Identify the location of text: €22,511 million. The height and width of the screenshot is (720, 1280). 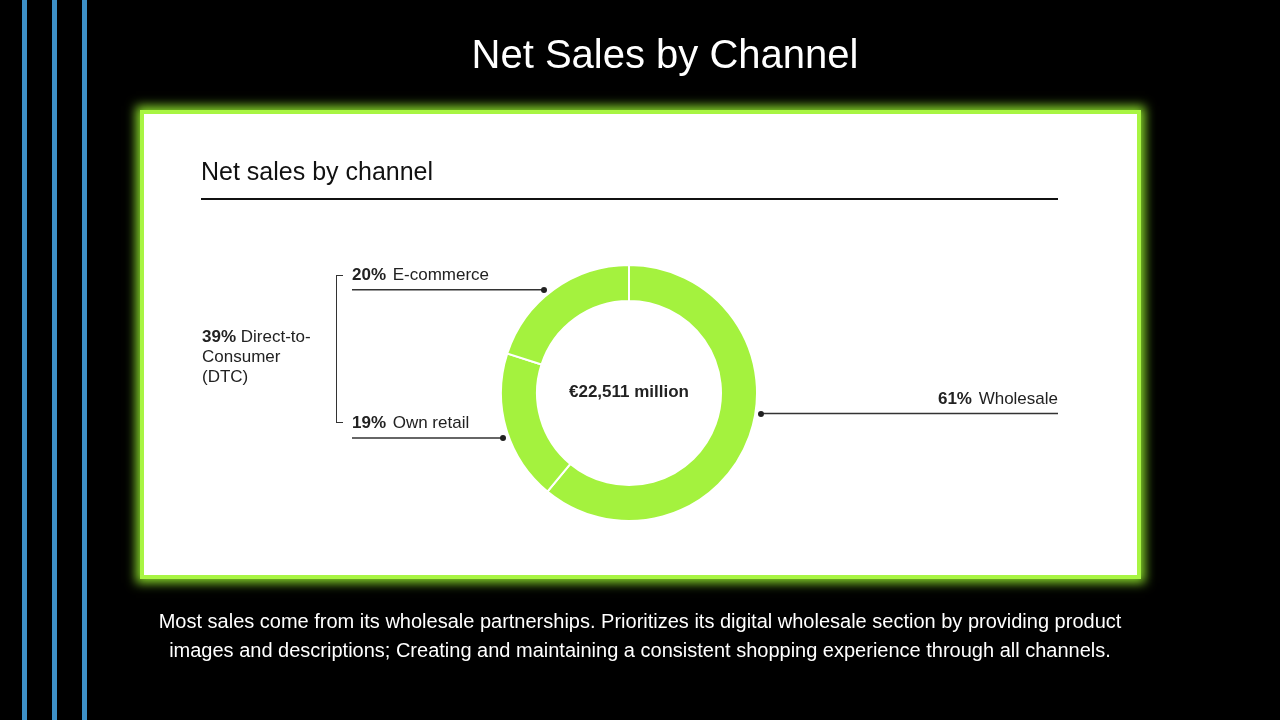
(629, 392).